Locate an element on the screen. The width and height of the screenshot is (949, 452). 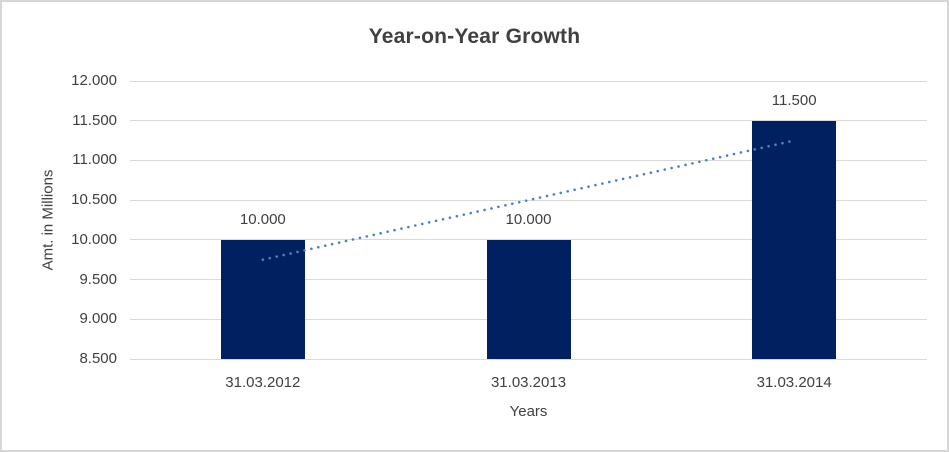
y-tick-label: 9.000 is located at coordinates (98, 319).